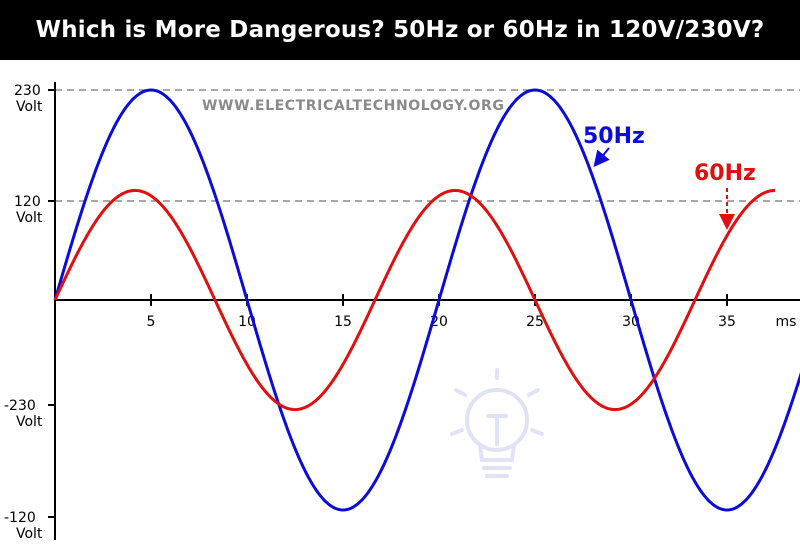 This screenshot has width=800, height=550. Describe the element at coordinates (151, 322) in the screenshot. I see `x-tick-label: 5` at that location.